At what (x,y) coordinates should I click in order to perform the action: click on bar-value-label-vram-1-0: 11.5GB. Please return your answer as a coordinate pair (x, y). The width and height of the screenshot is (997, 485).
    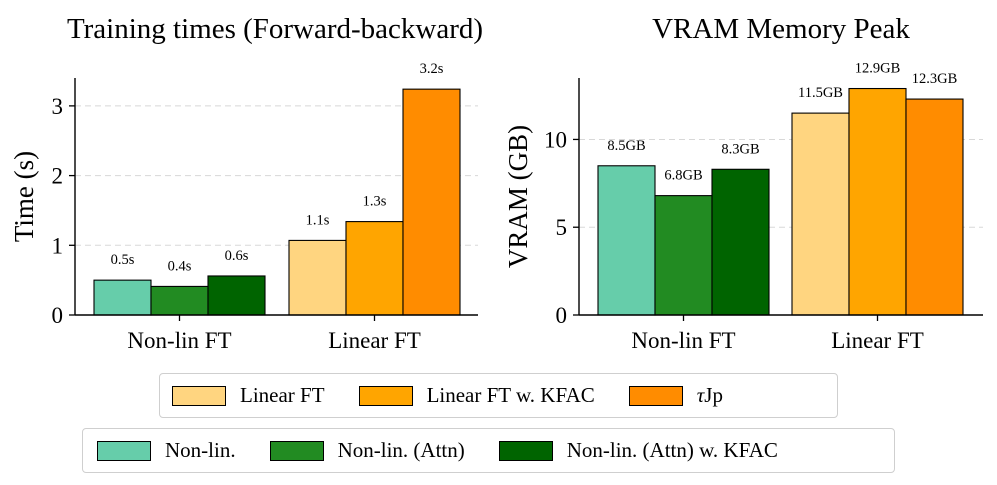
    Looking at the image, I should click on (820, 93).